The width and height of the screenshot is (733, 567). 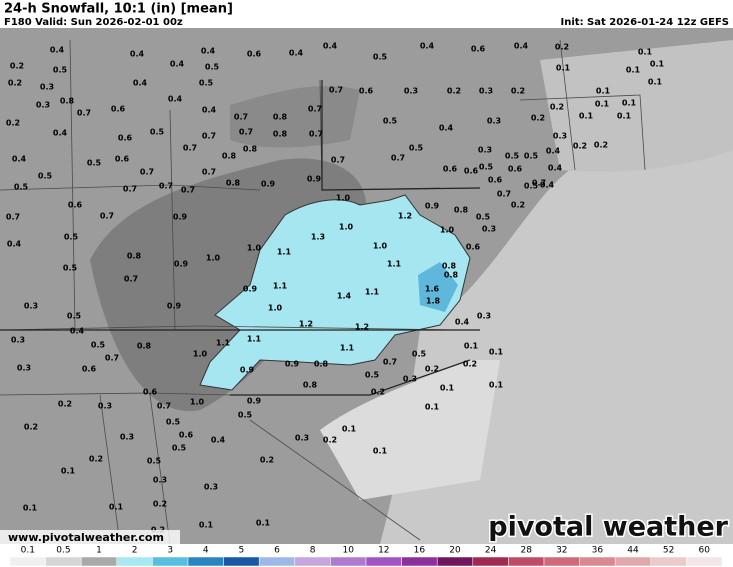 What do you see at coordinates (242, 551) in the screenshot?
I see `colorbar-tick-label: 5` at bounding box center [242, 551].